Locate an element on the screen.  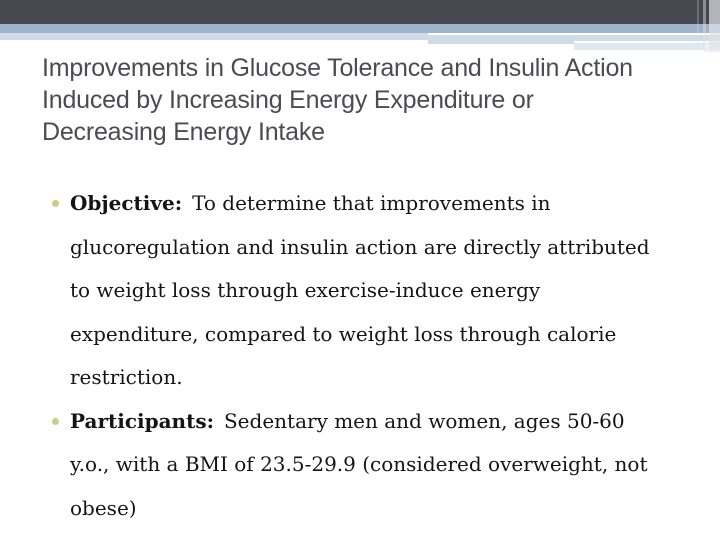
header-pale-blue-band is located at coordinates (360, 36).